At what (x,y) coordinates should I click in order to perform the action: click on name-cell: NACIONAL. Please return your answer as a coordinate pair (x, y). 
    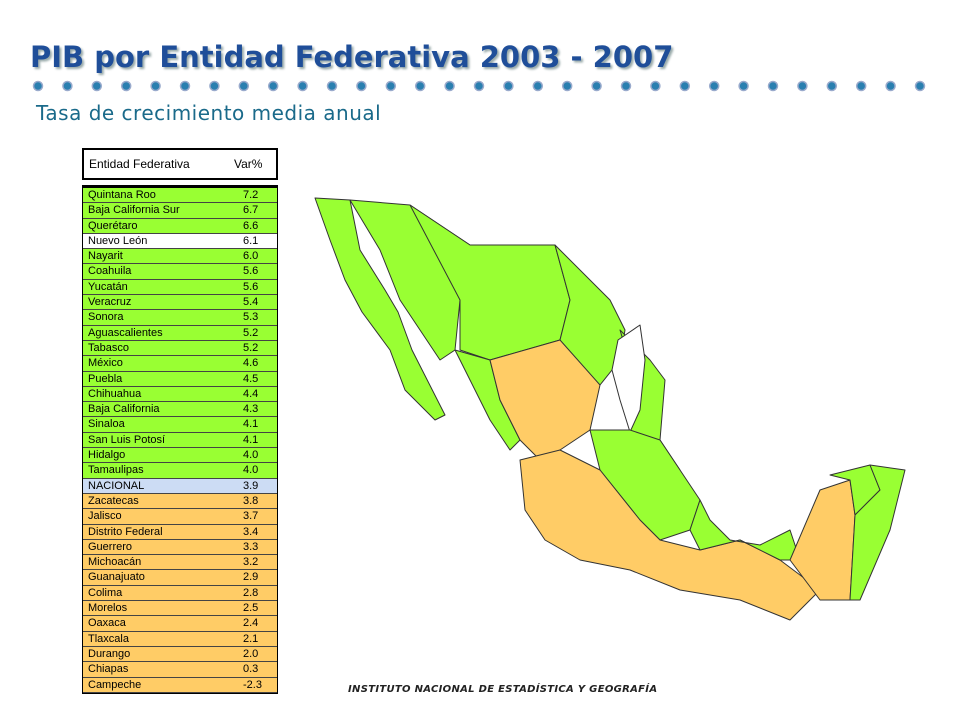
    Looking at the image, I should click on (116, 485).